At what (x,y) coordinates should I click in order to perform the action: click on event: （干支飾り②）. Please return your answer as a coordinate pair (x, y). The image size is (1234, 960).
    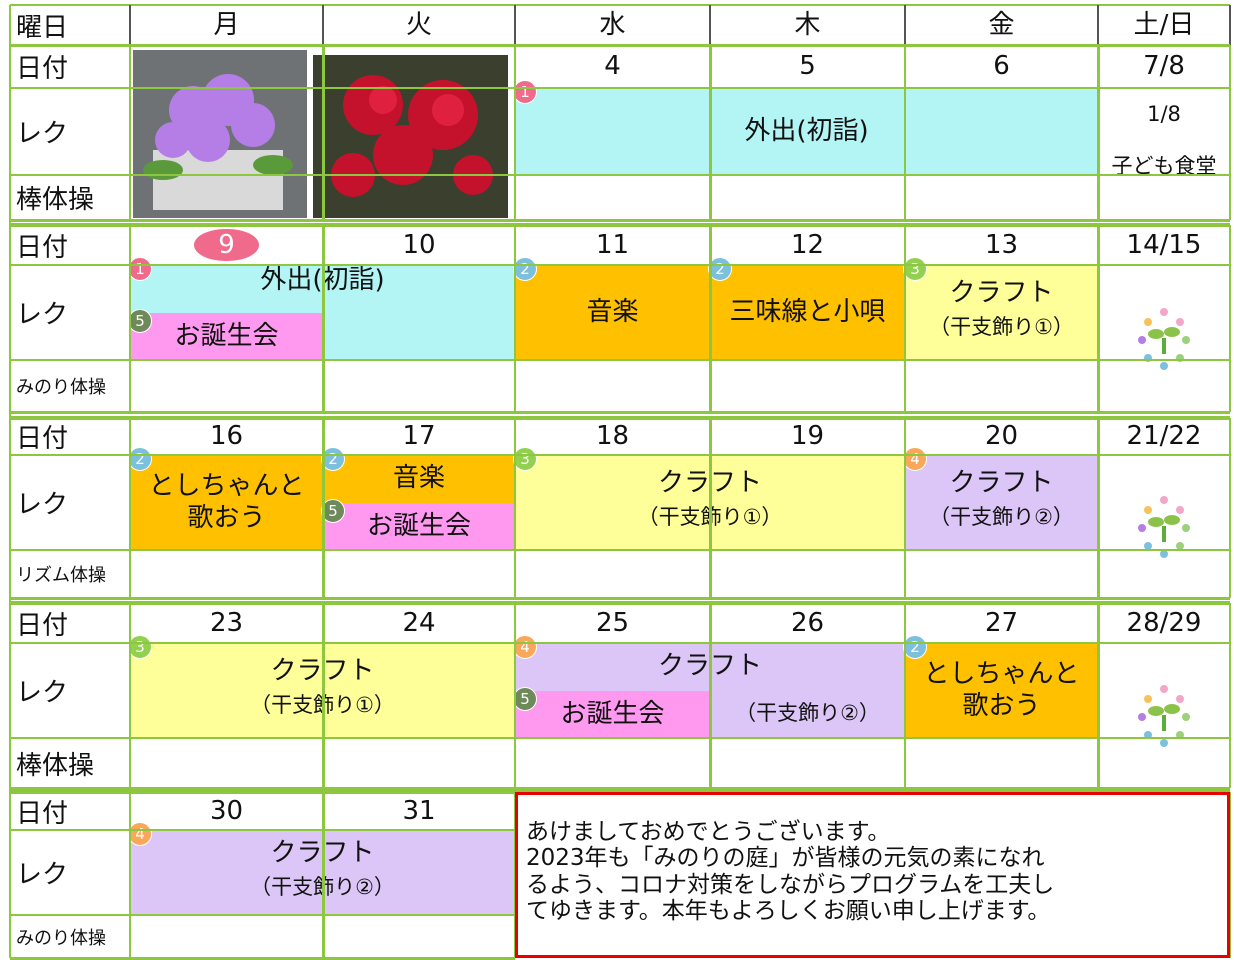
    Looking at the image, I should click on (807, 714).